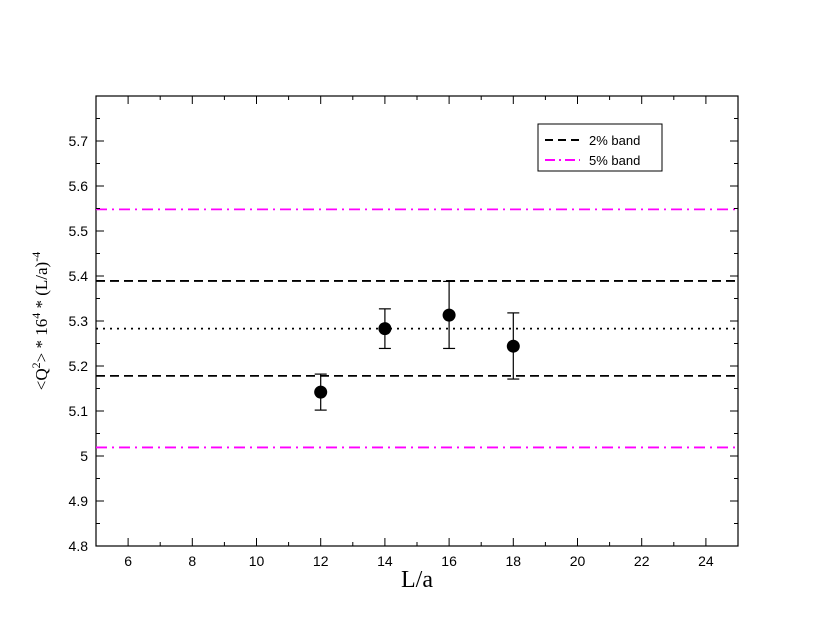 Image resolution: width=830 pixels, height=642 pixels. Describe the element at coordinates (321, 561) in the screenshot. I see `x-tick-label: 12` at that location.